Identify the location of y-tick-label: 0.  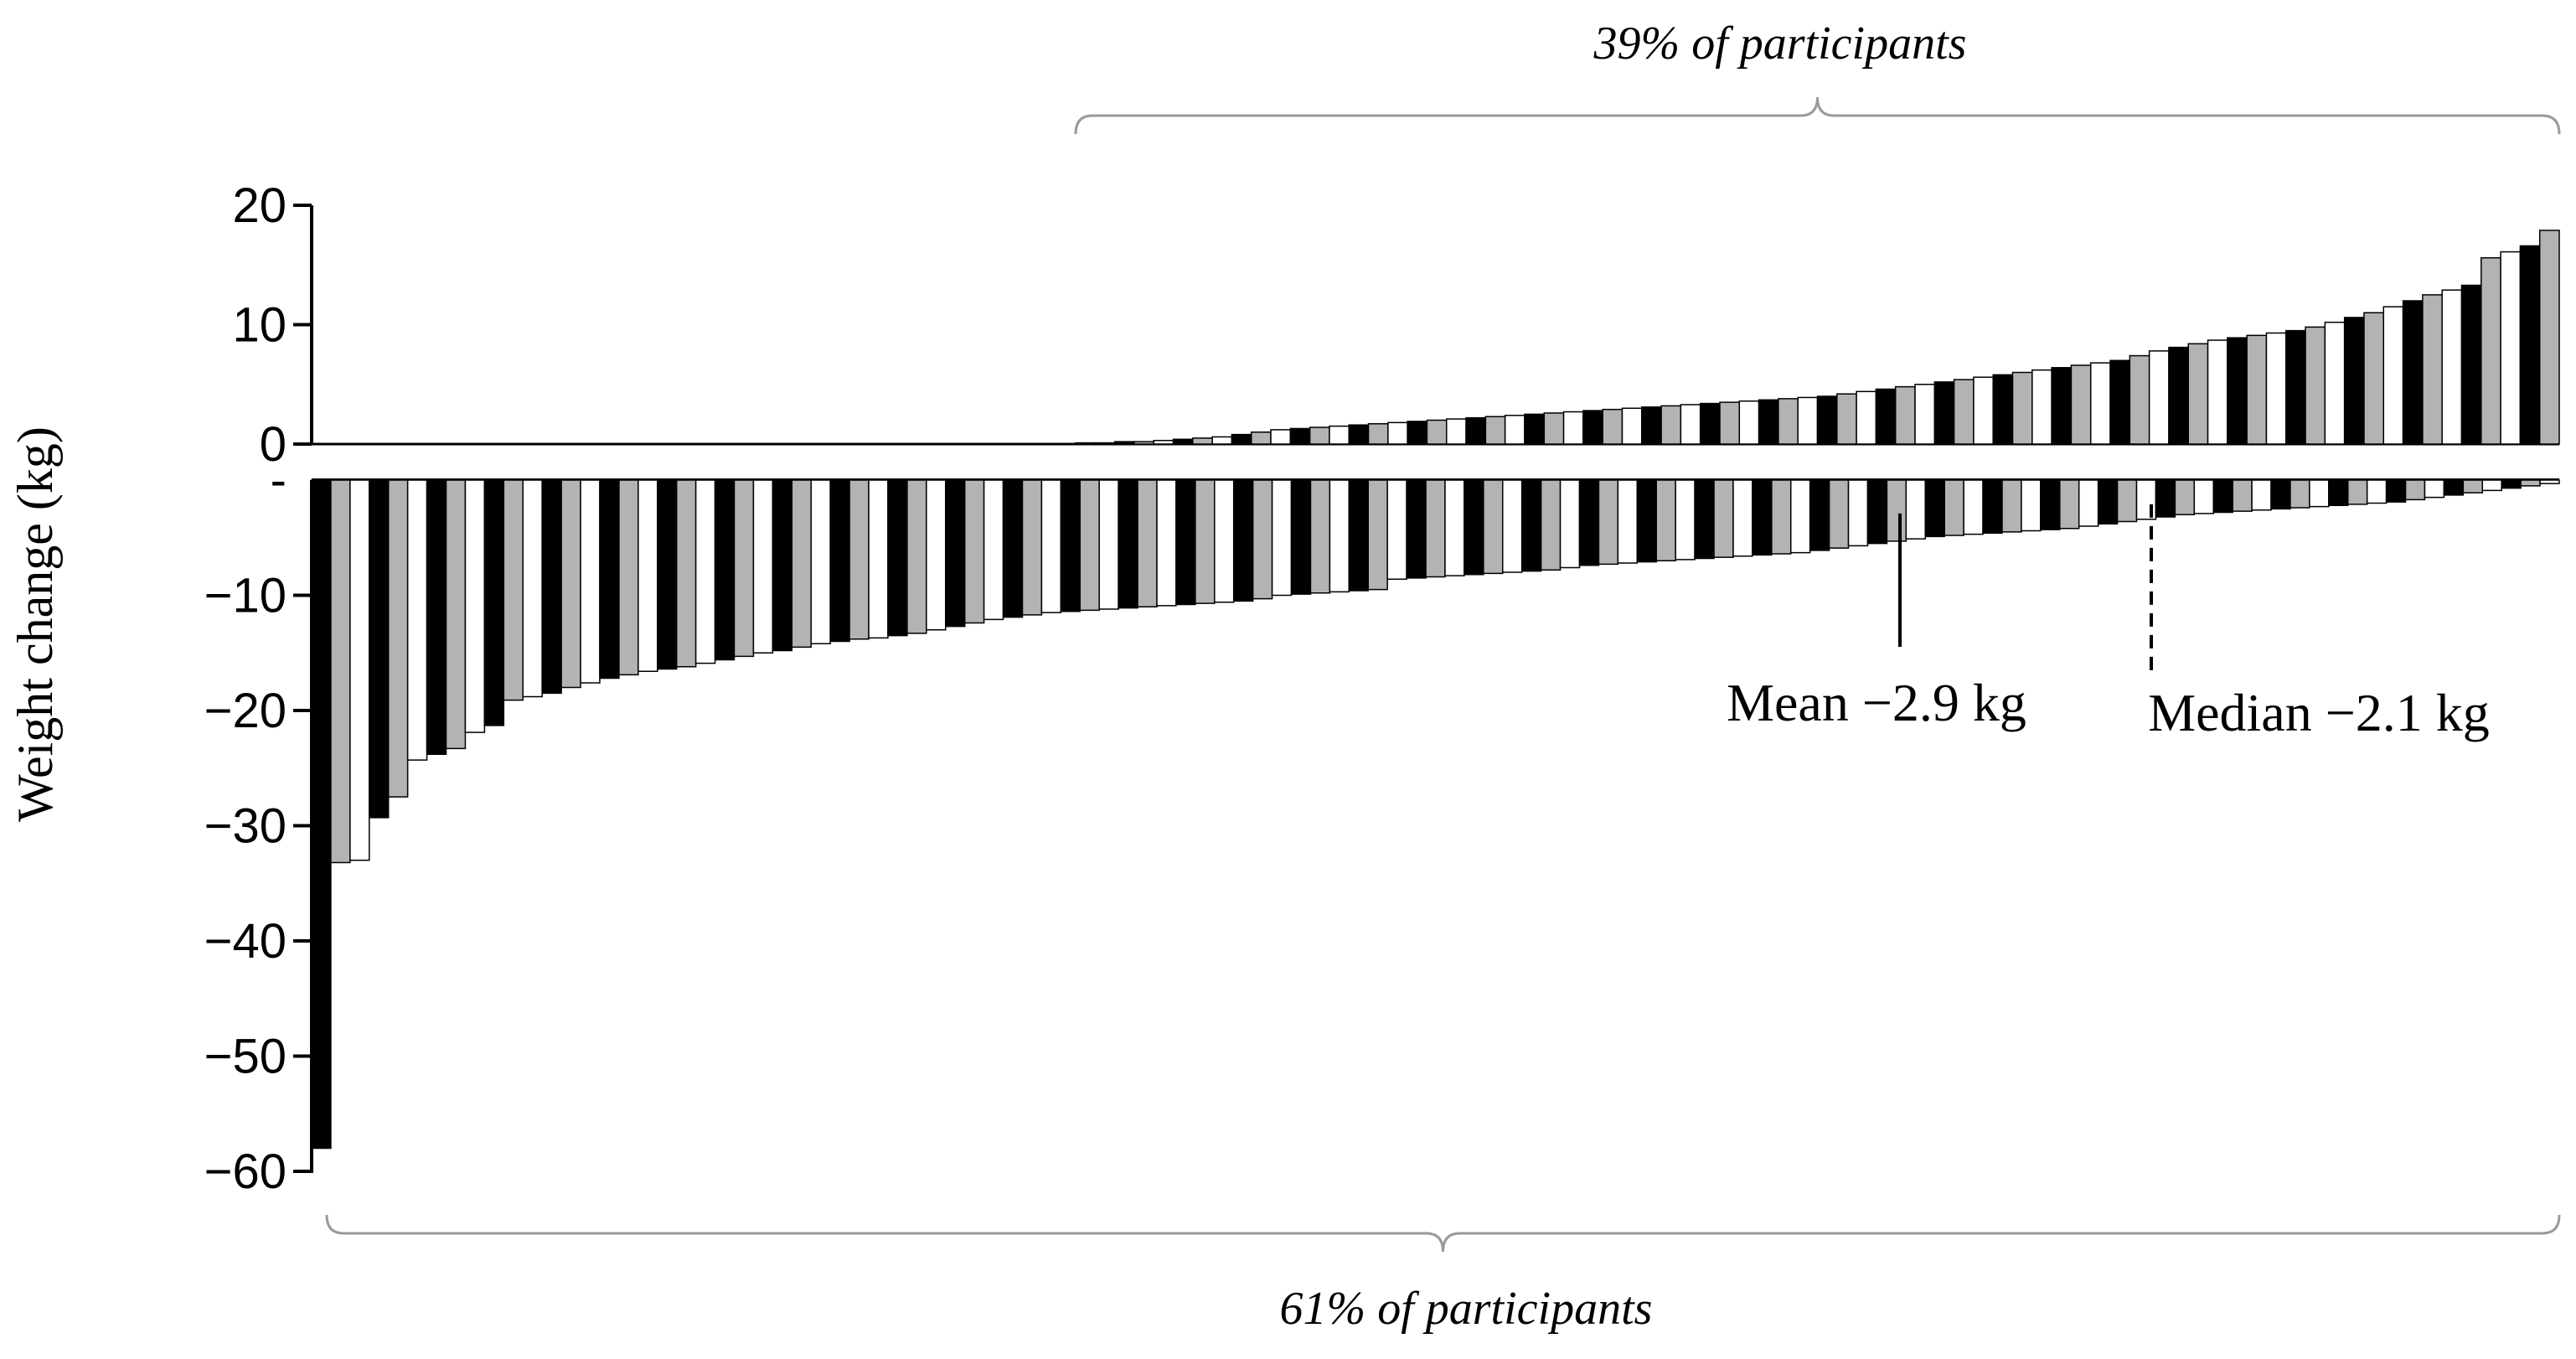
(273, 444).